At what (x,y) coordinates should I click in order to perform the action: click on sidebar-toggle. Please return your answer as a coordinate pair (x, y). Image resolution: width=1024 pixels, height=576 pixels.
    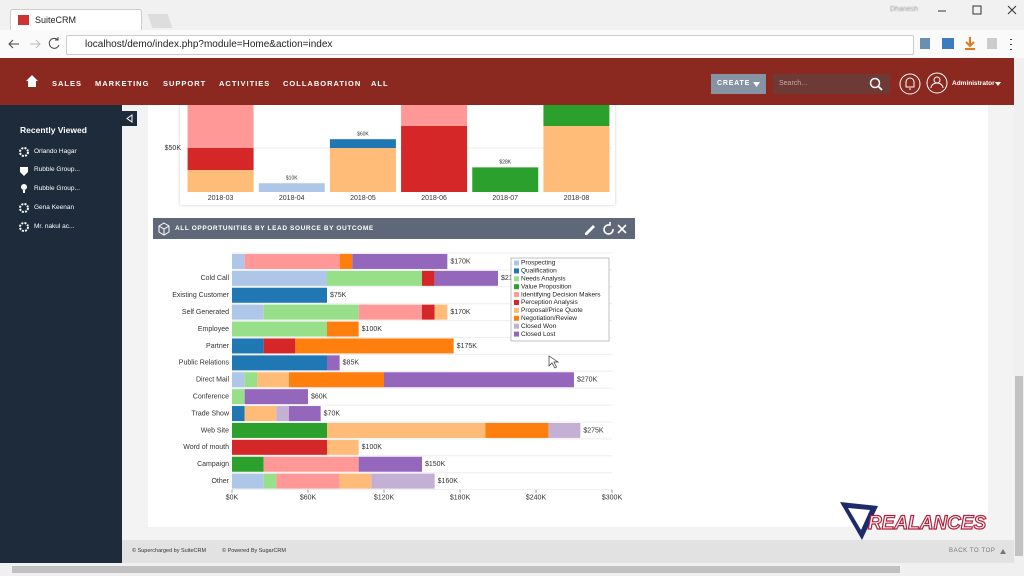
    Looking at the image, I should click on (129, 118).